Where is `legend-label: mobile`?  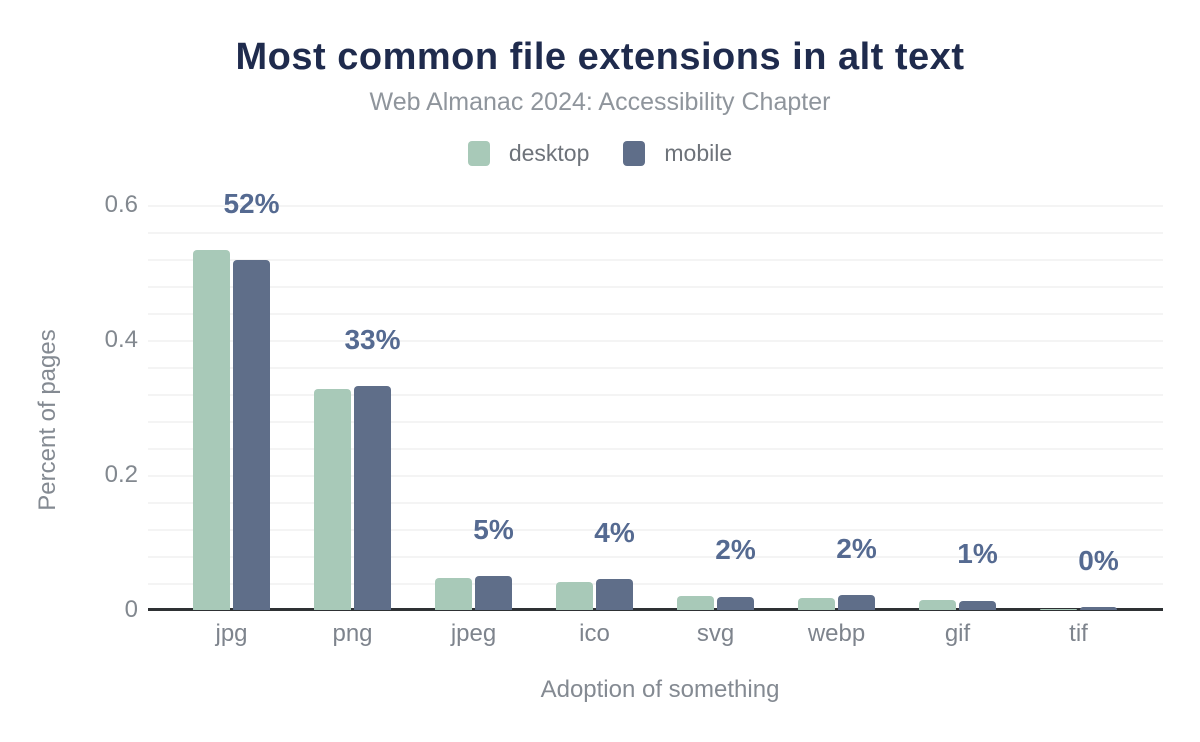
legend-label: mobile is located at coordinates (698, 153).